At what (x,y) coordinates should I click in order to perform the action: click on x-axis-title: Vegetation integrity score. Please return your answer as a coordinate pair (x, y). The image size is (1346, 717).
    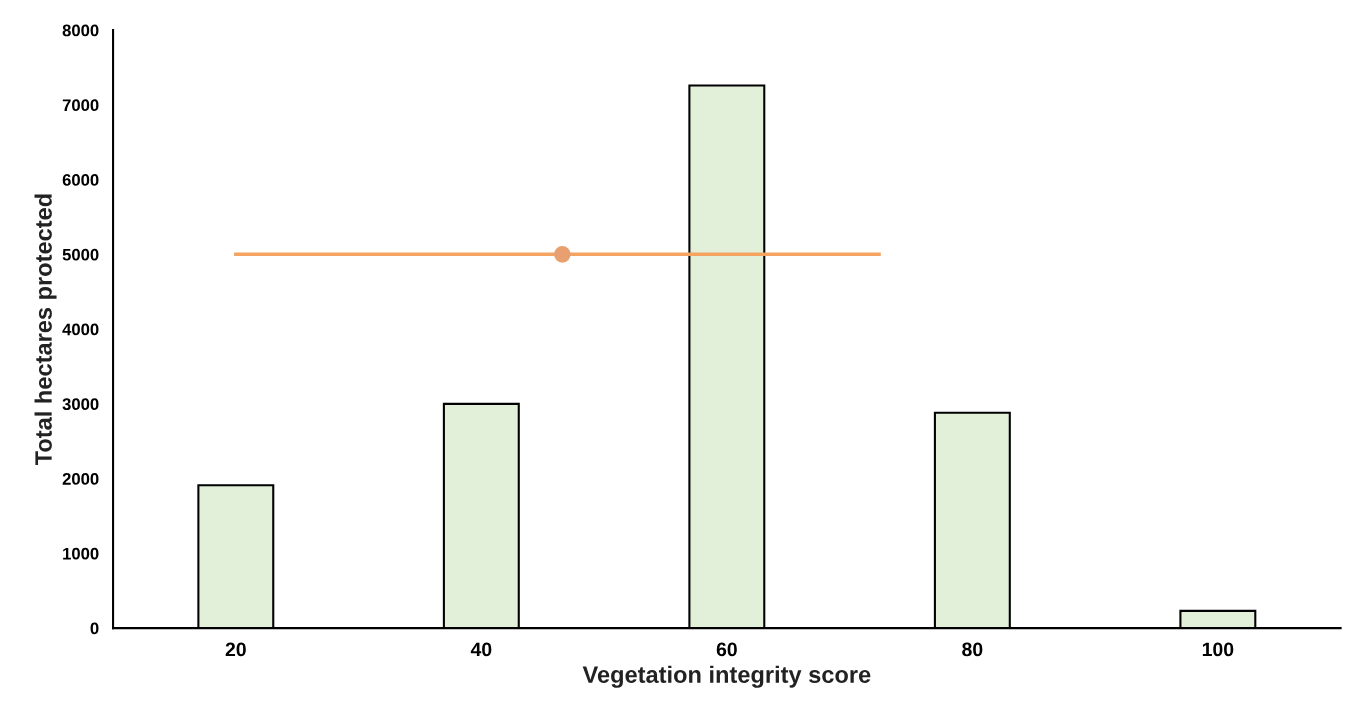
    Looking at the image, I should click on (726, 676).